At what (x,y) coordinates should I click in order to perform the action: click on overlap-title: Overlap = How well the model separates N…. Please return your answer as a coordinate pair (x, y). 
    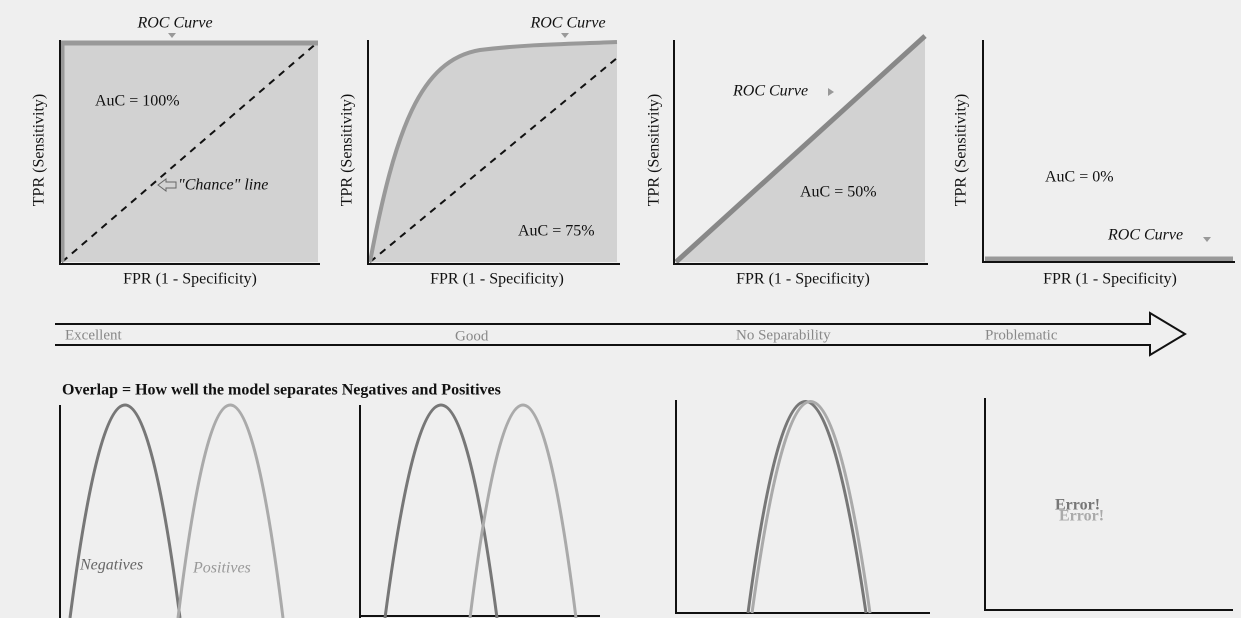
    Looking at the image, I should click on (281, 390).